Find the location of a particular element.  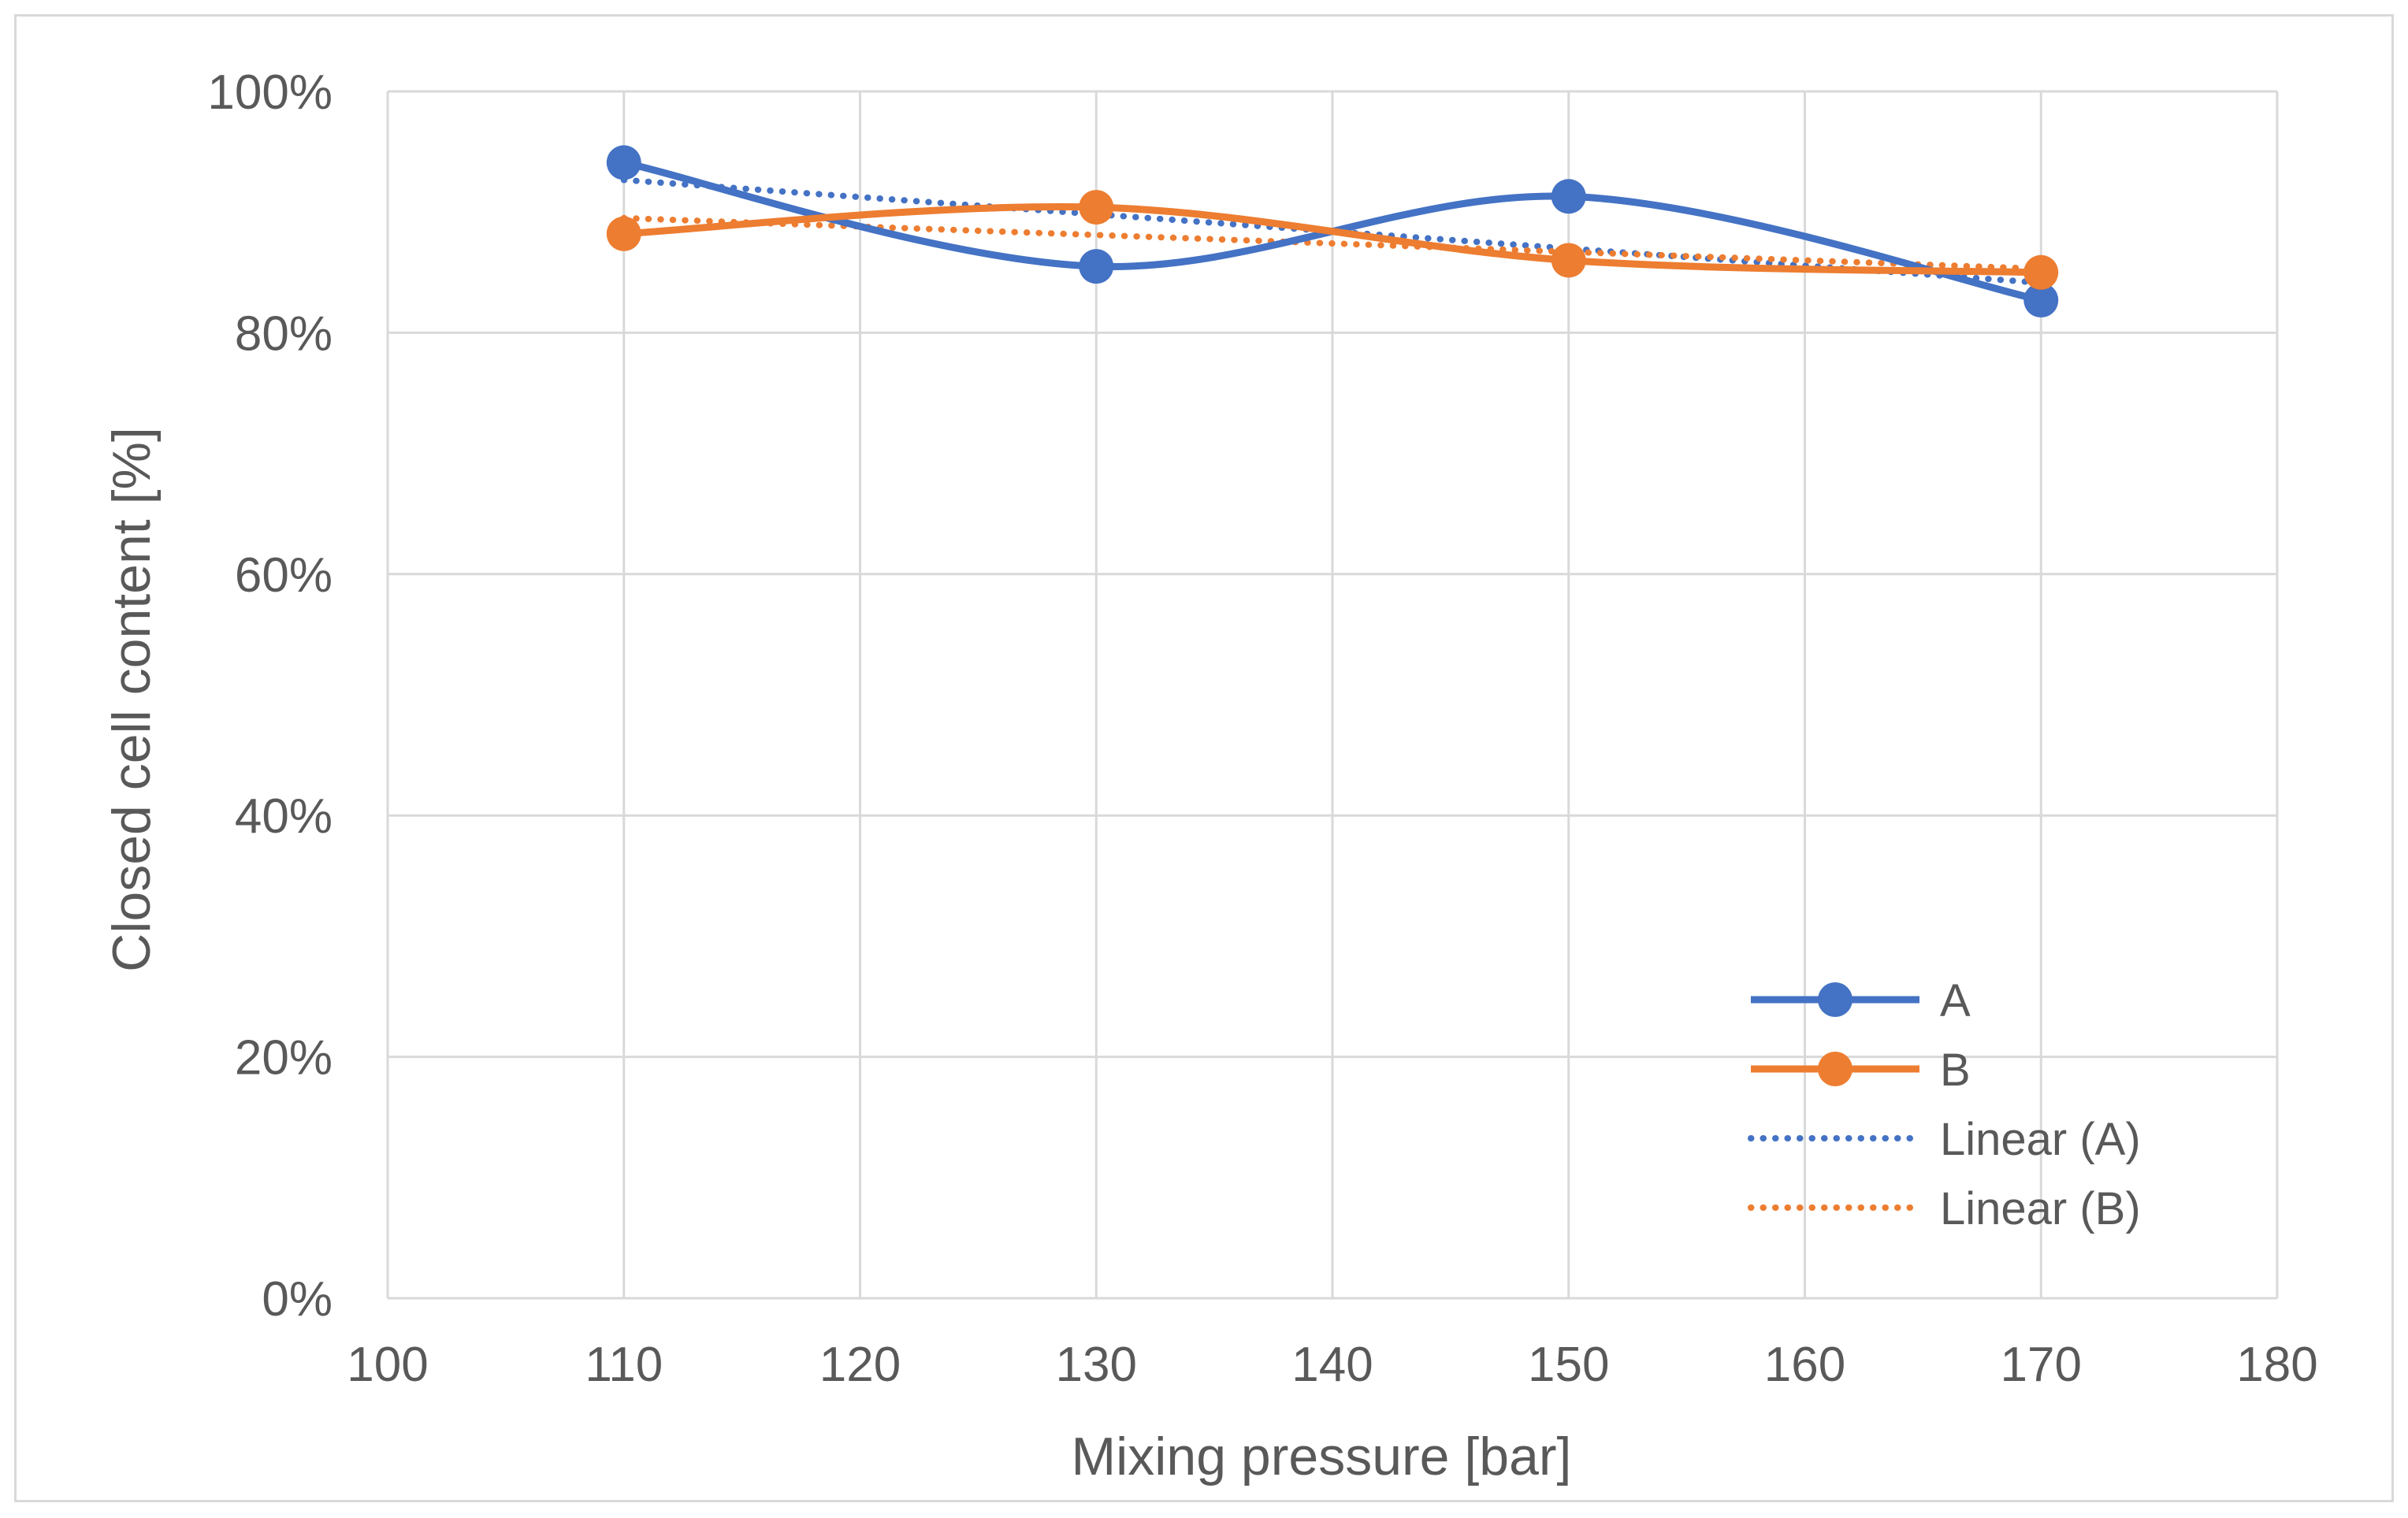

x-tick-label: 100 is located at coordinates (388, 1365).